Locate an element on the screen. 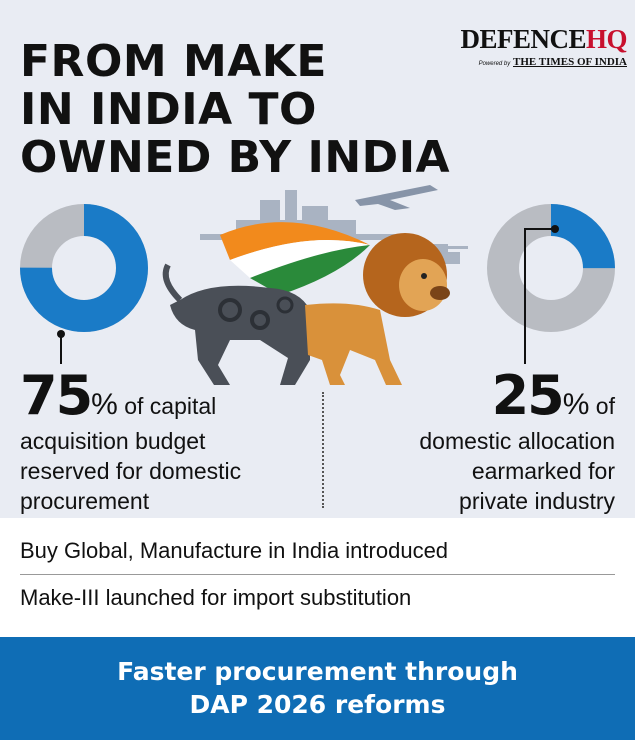 This screenshot has height=740, width=635. stat-left-value: 75 is located at coordinates (56, 395).